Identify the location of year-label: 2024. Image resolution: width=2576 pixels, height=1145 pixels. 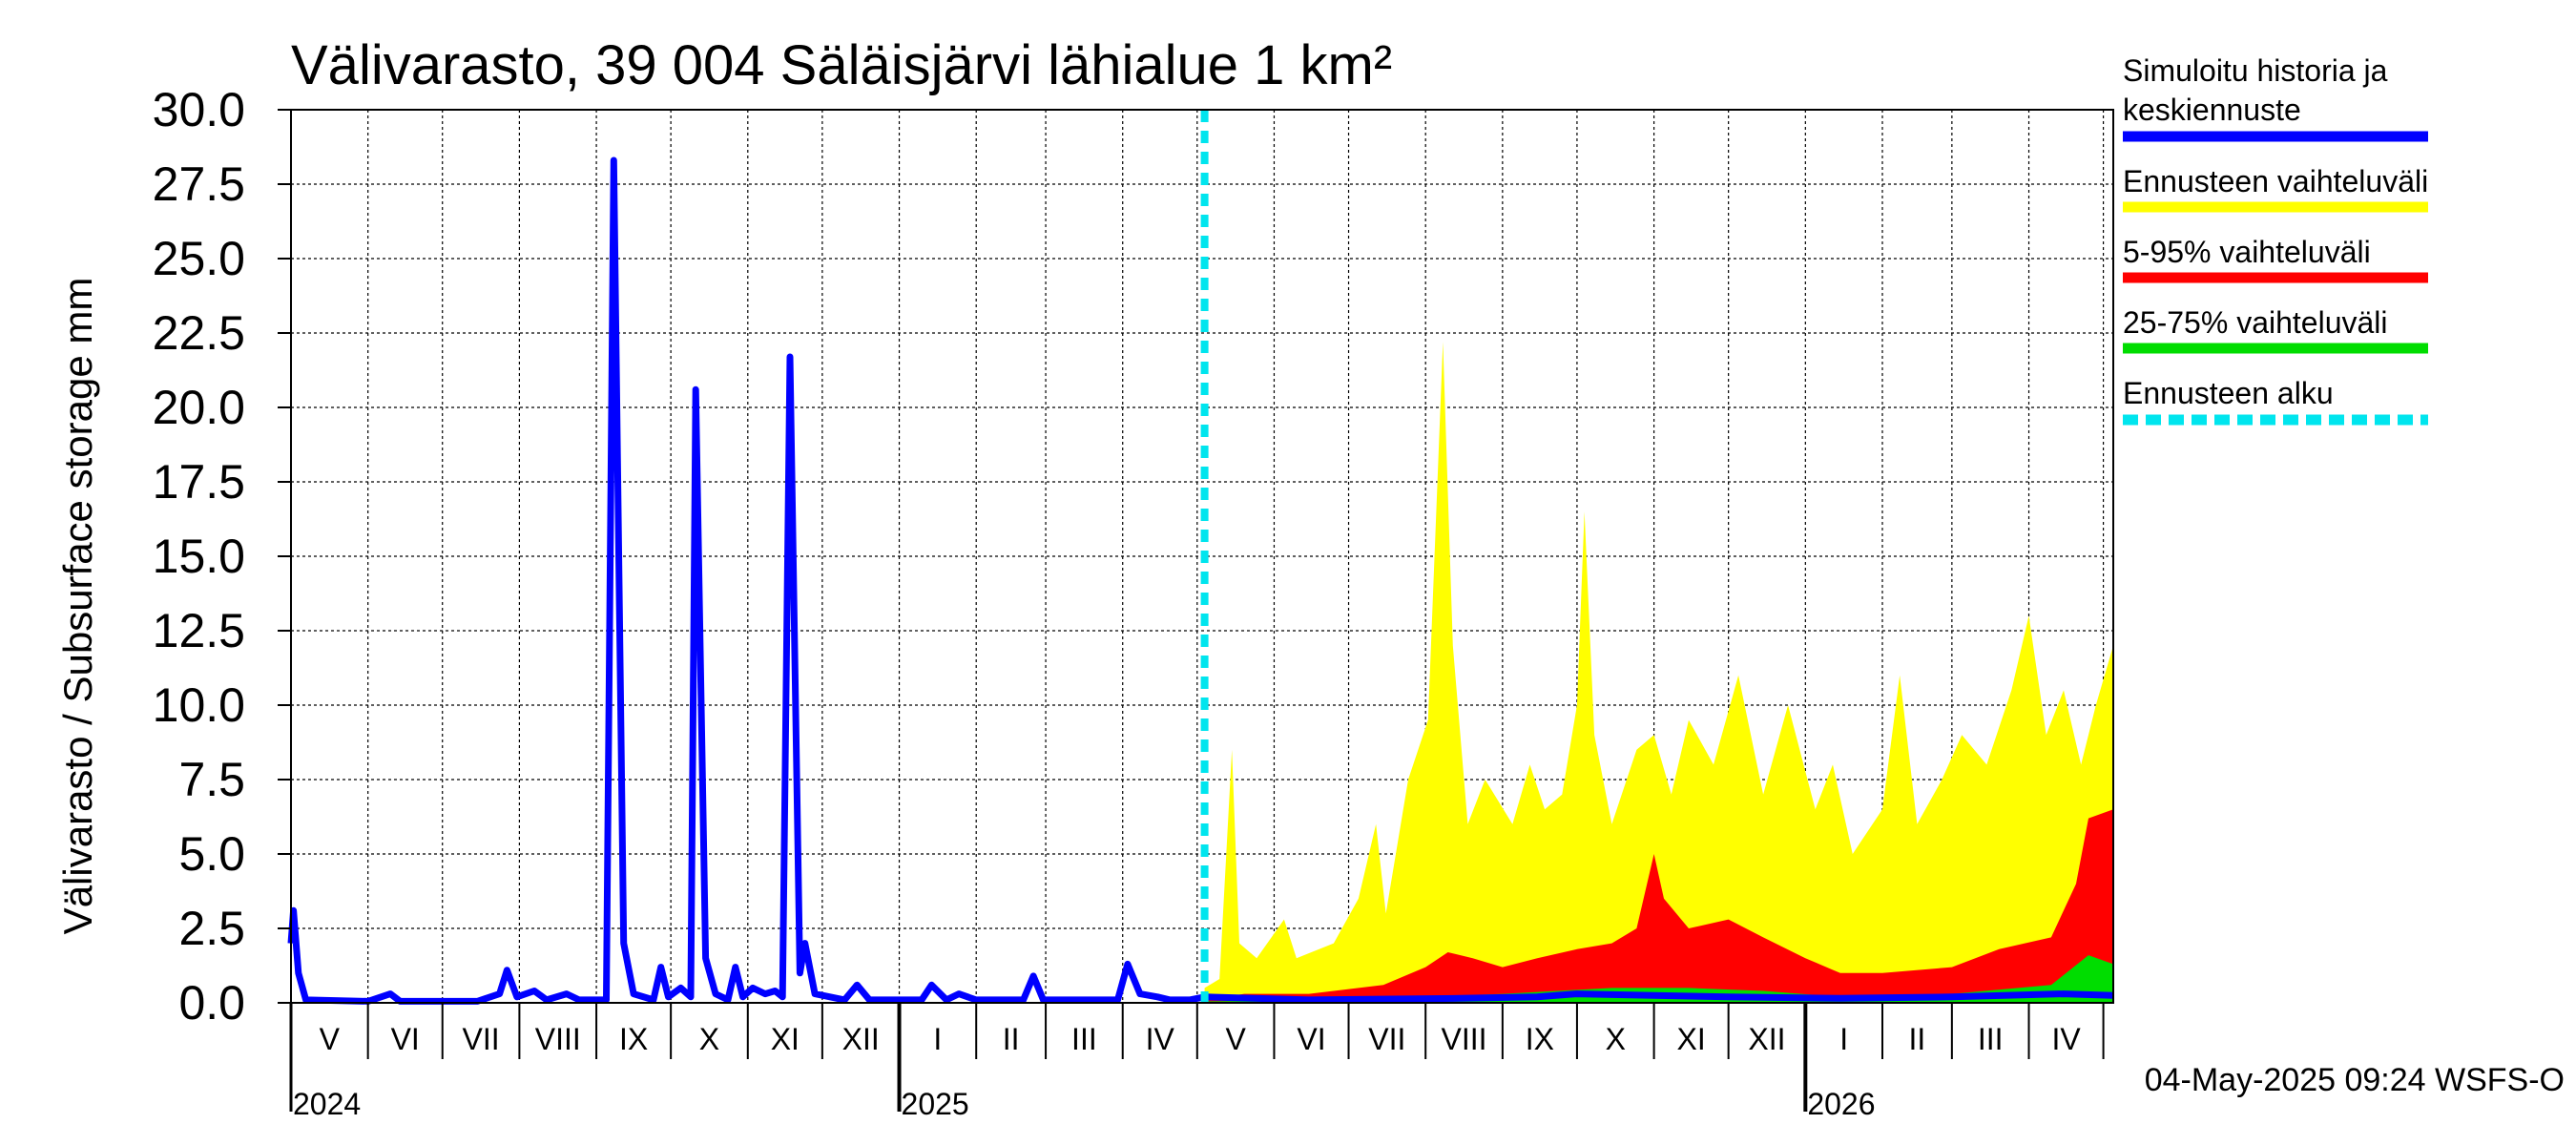
(327, 1104).